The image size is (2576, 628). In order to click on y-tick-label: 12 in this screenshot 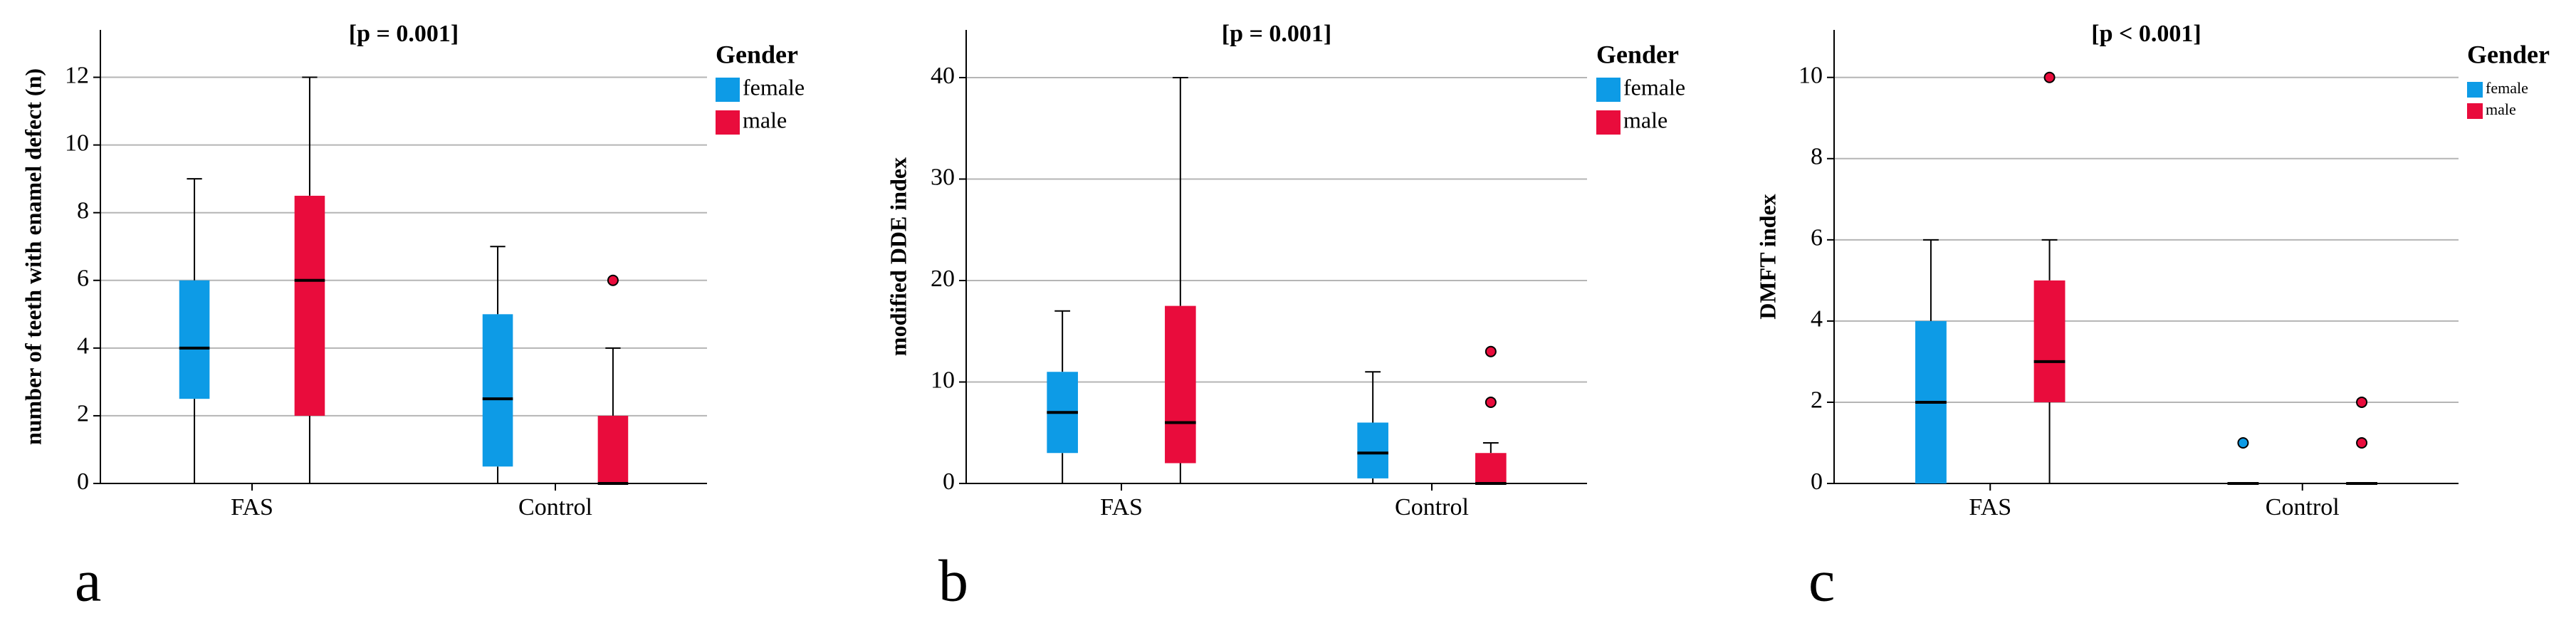, I will do `click(77, 75)`.